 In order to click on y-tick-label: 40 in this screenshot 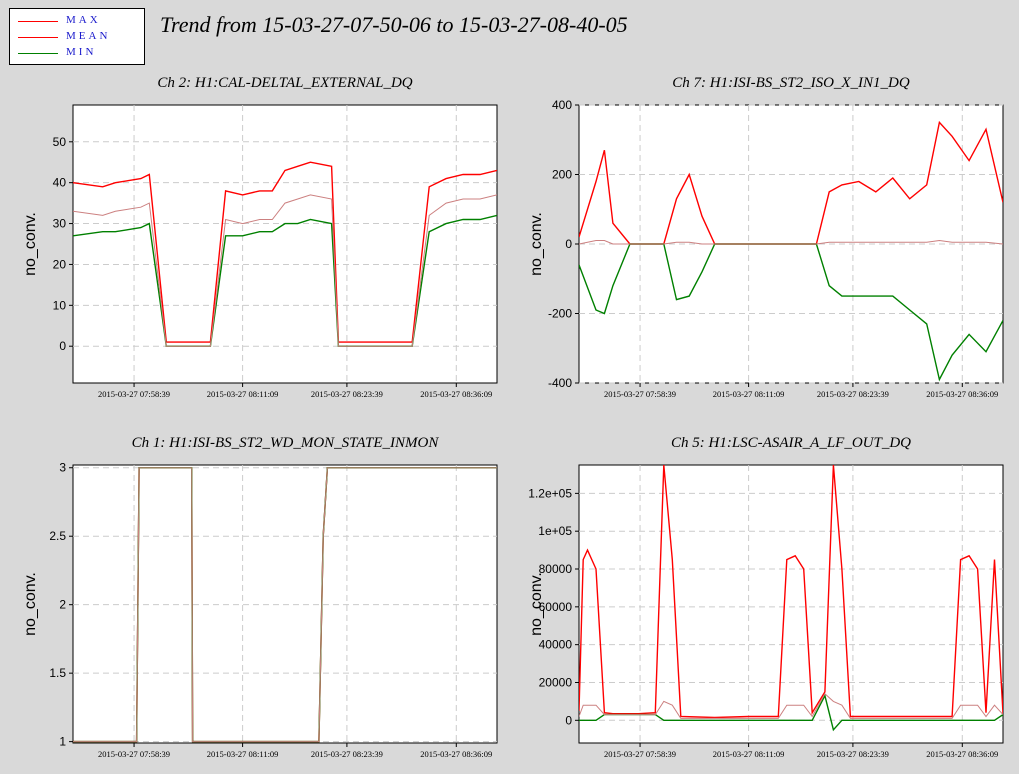, I will do `click(60, 183)`.